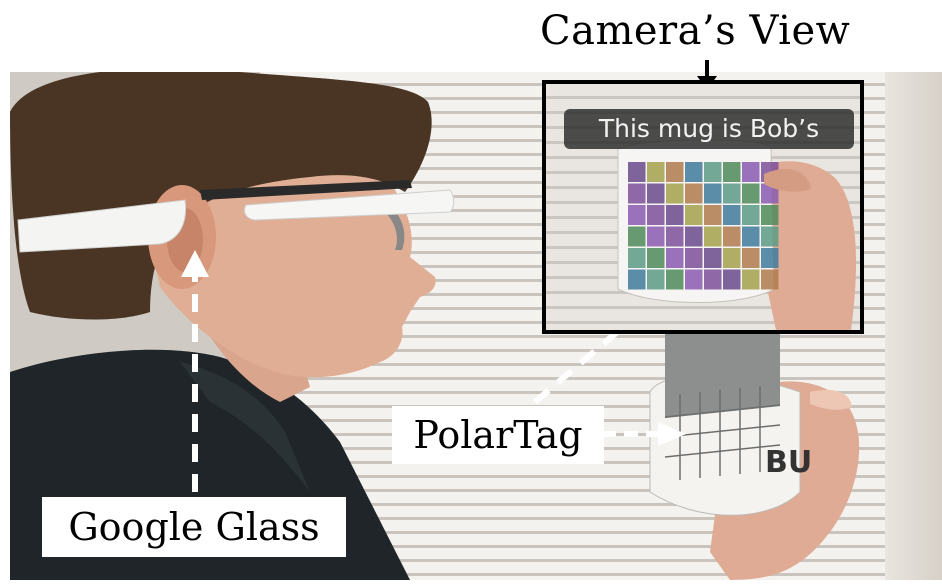 Image resolution: width=942 pixels, height=588 pixels. Describe the element at coordinates (102, 226) in the screenshot. I see `google-glass-body` at that location.